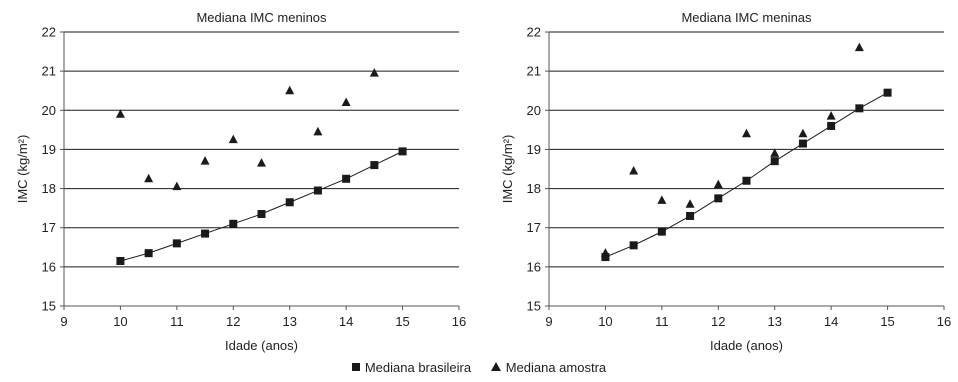 The width and height of the screenshot is (958, 382). Describe the element at coordinates (556, 367) in the screenshot. I see `legend-label-amostra: Mediana amostra` at that location.